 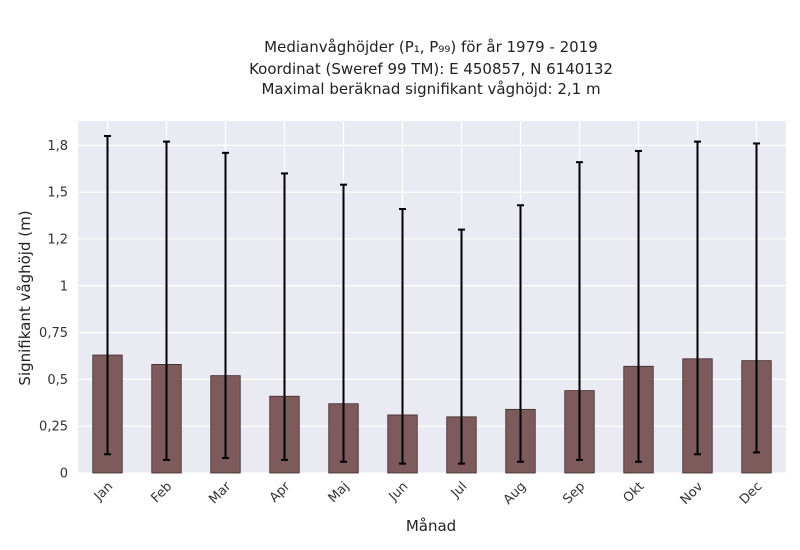 What do you see at coordinates (692, 493) in the screenshot?
I see `x-tick-label: Nov` at bounding box center [692, 493].